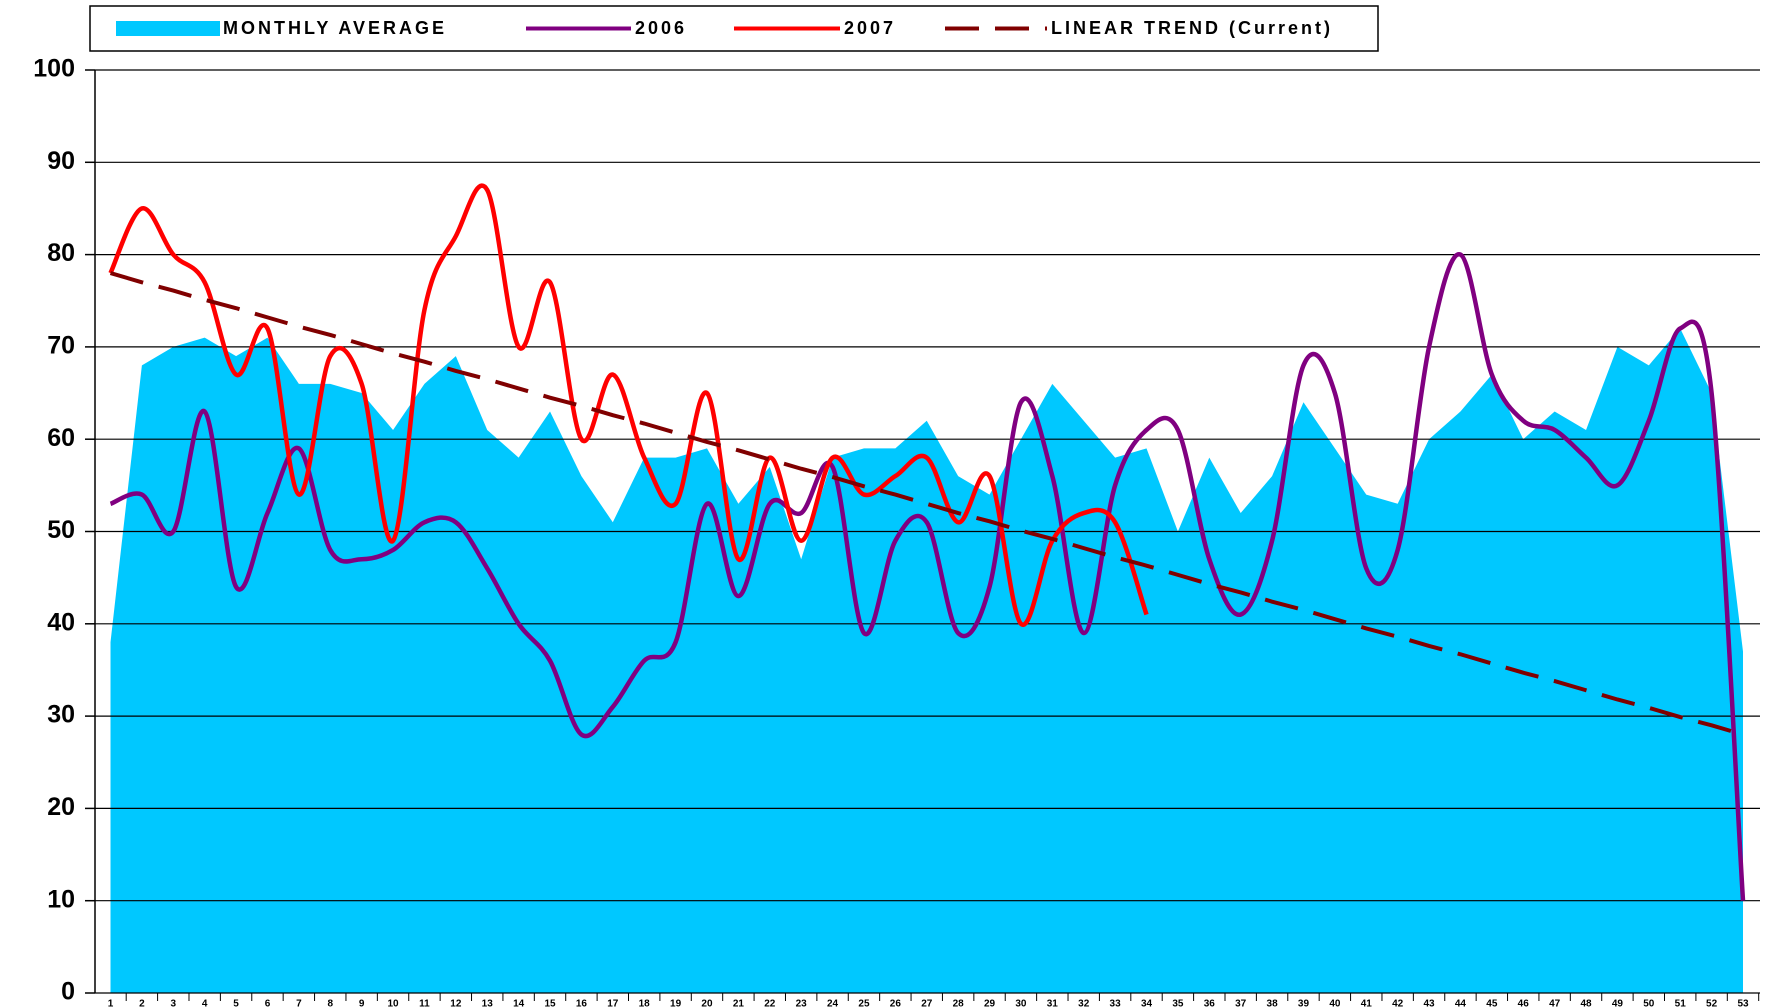 Image resolution: width=1769 pixels, height=1008 pixels. What do you see at coordinates (833, 1003) in the screenshot?
I see `x-tick-label: 24` at bounding box center [833, 1003].